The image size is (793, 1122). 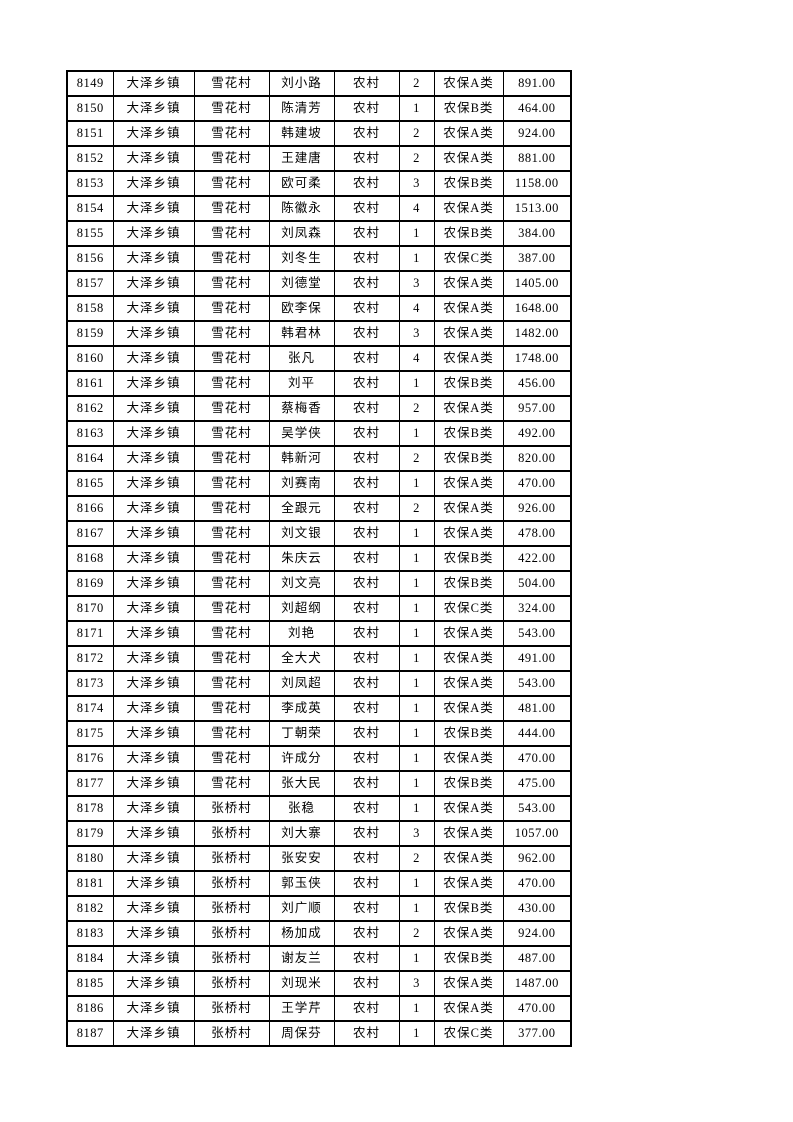 I want to click on cell-id: 8177, so click(x=90, y=783).